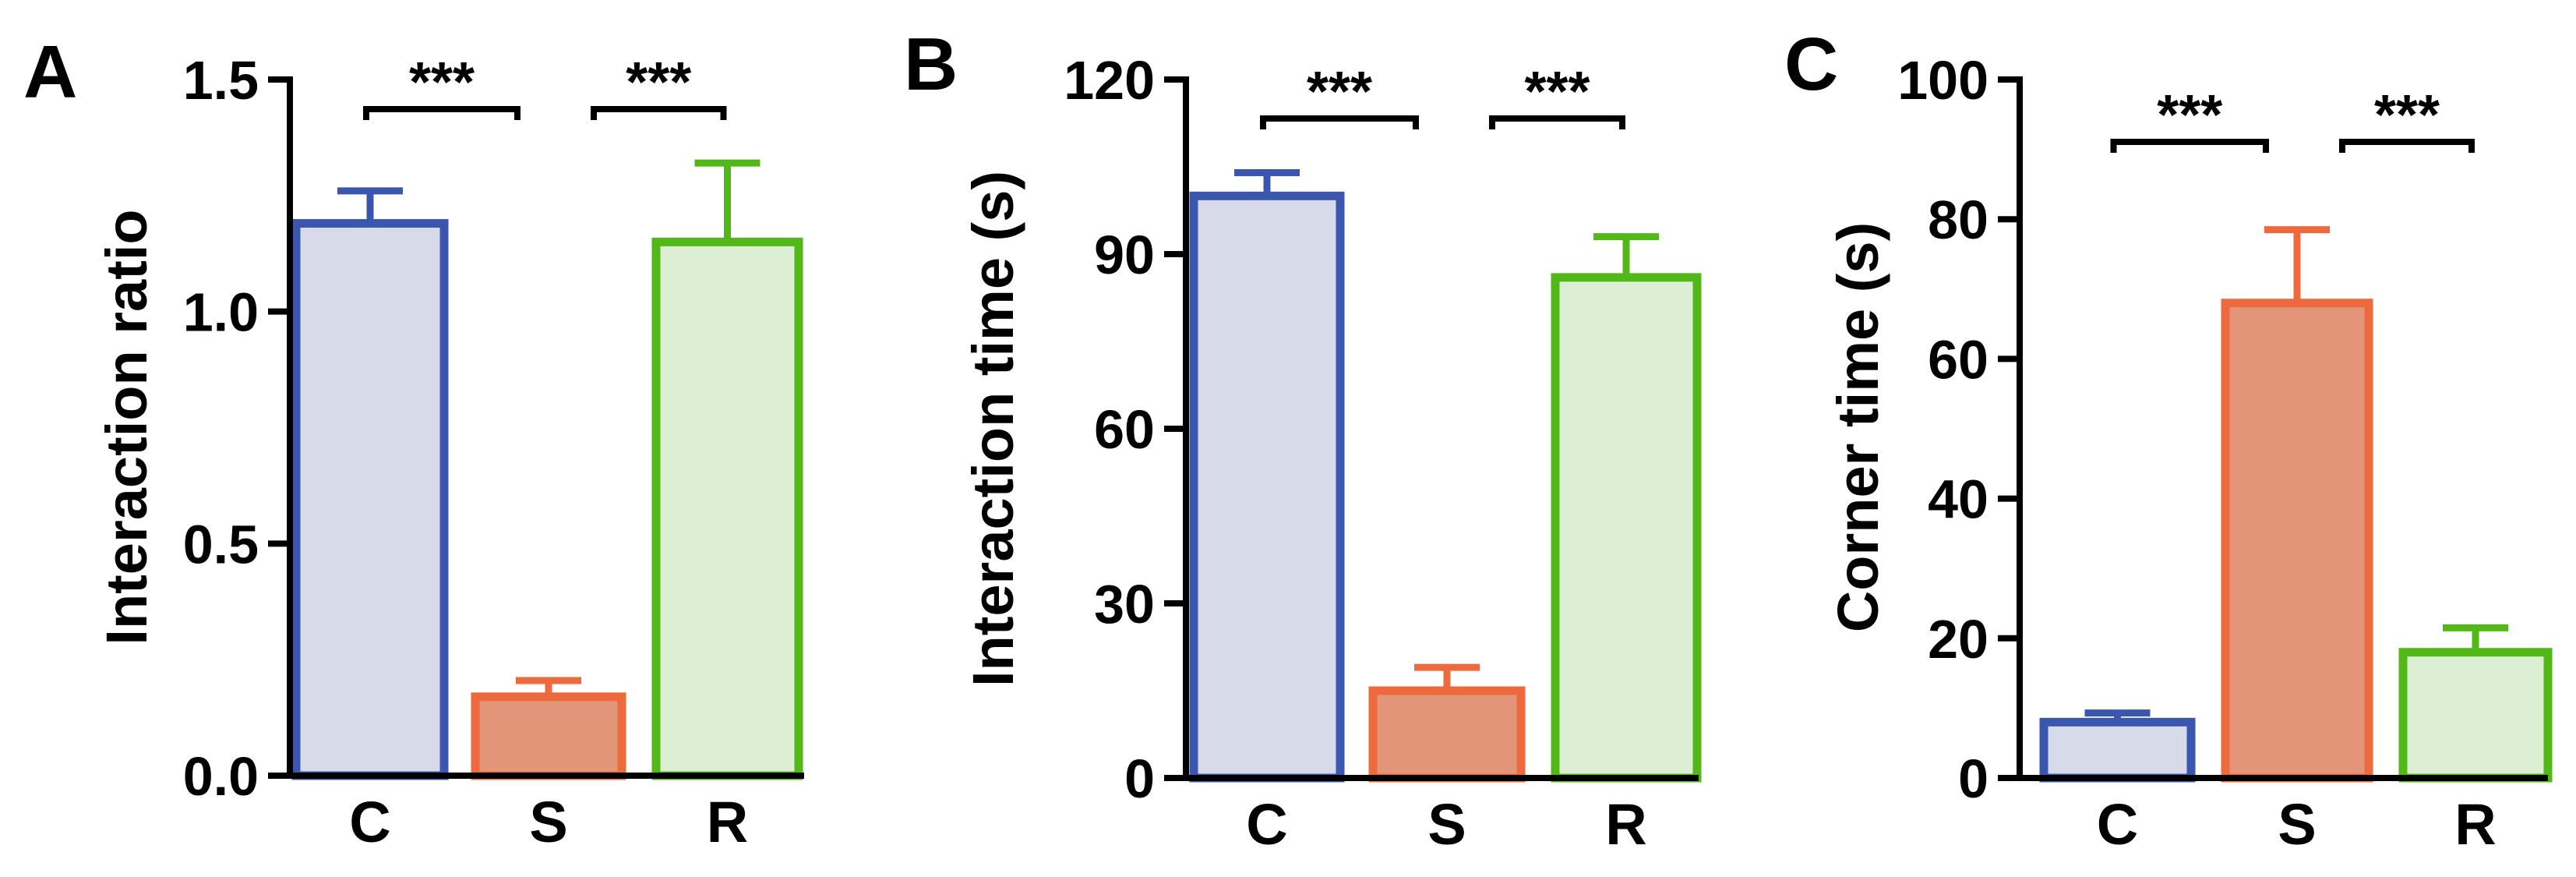  Describe the element at coordinates (931, 64) in the screenshot. I see `panel-letter: B` at that location.